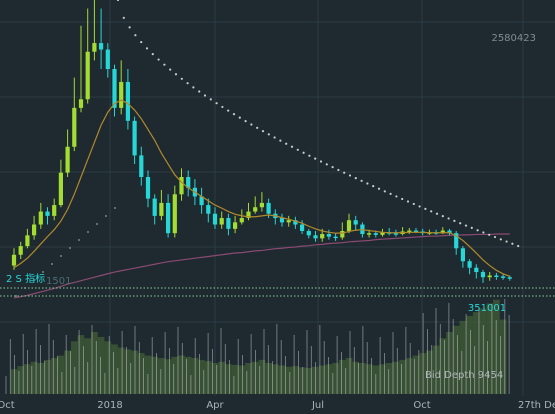 The image size is (555, 414). What do you see at coordinates (487, 308) in the screenshot?
I see `price-label-low: 351001` at bounding box center [487, 308].